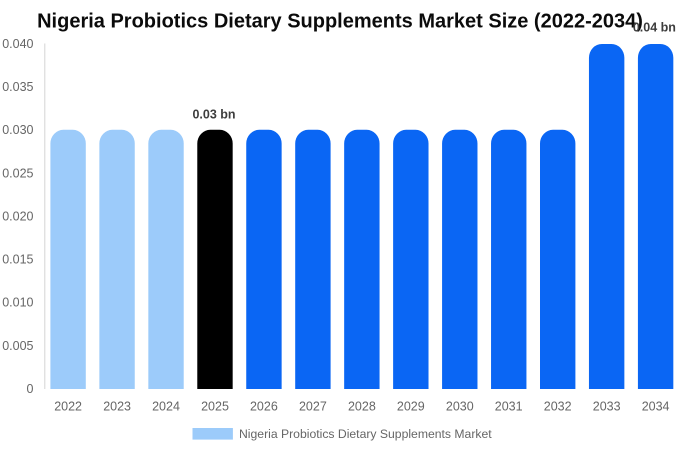 This screenshot has width=680, height=450. Describe the element at coordinates (68, 407) in the screenshot. I see `svg-text: 2022` at that location.